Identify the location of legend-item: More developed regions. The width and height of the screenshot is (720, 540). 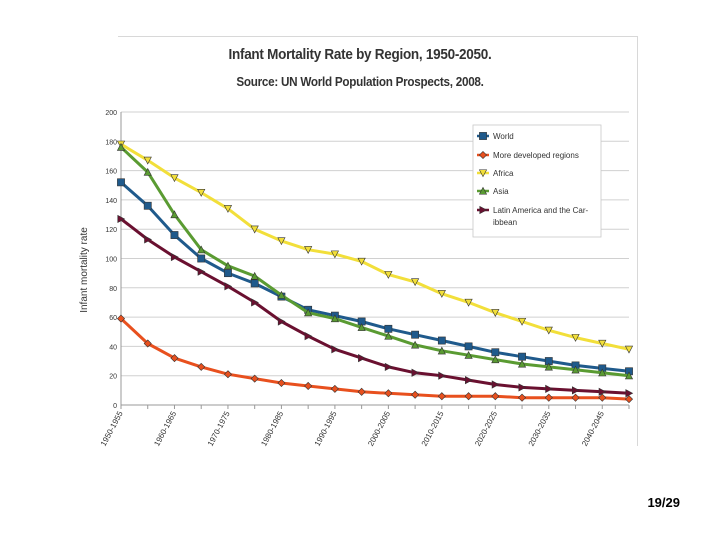
(528, 155).